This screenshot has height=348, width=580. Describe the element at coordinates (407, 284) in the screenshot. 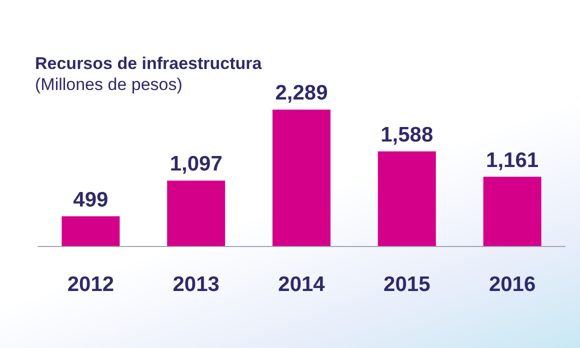

I see `x-tick-label: 2015` at that location.